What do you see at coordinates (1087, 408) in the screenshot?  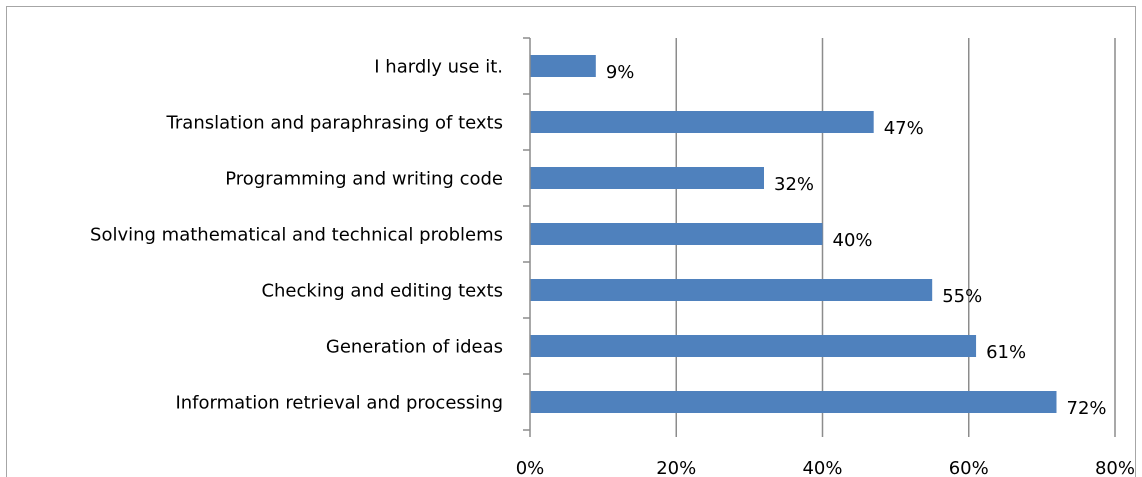 I see `data-label: 72%` at bounding box center [1087, 408].